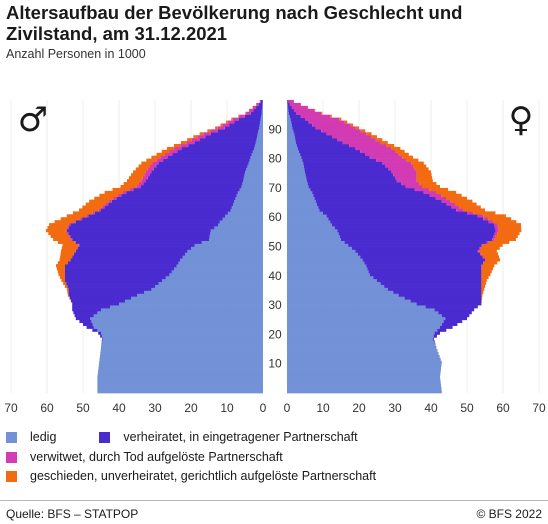 This screenshot has width=548, height=524. I want to click on age-tick-label: 50, so click(275, 247).